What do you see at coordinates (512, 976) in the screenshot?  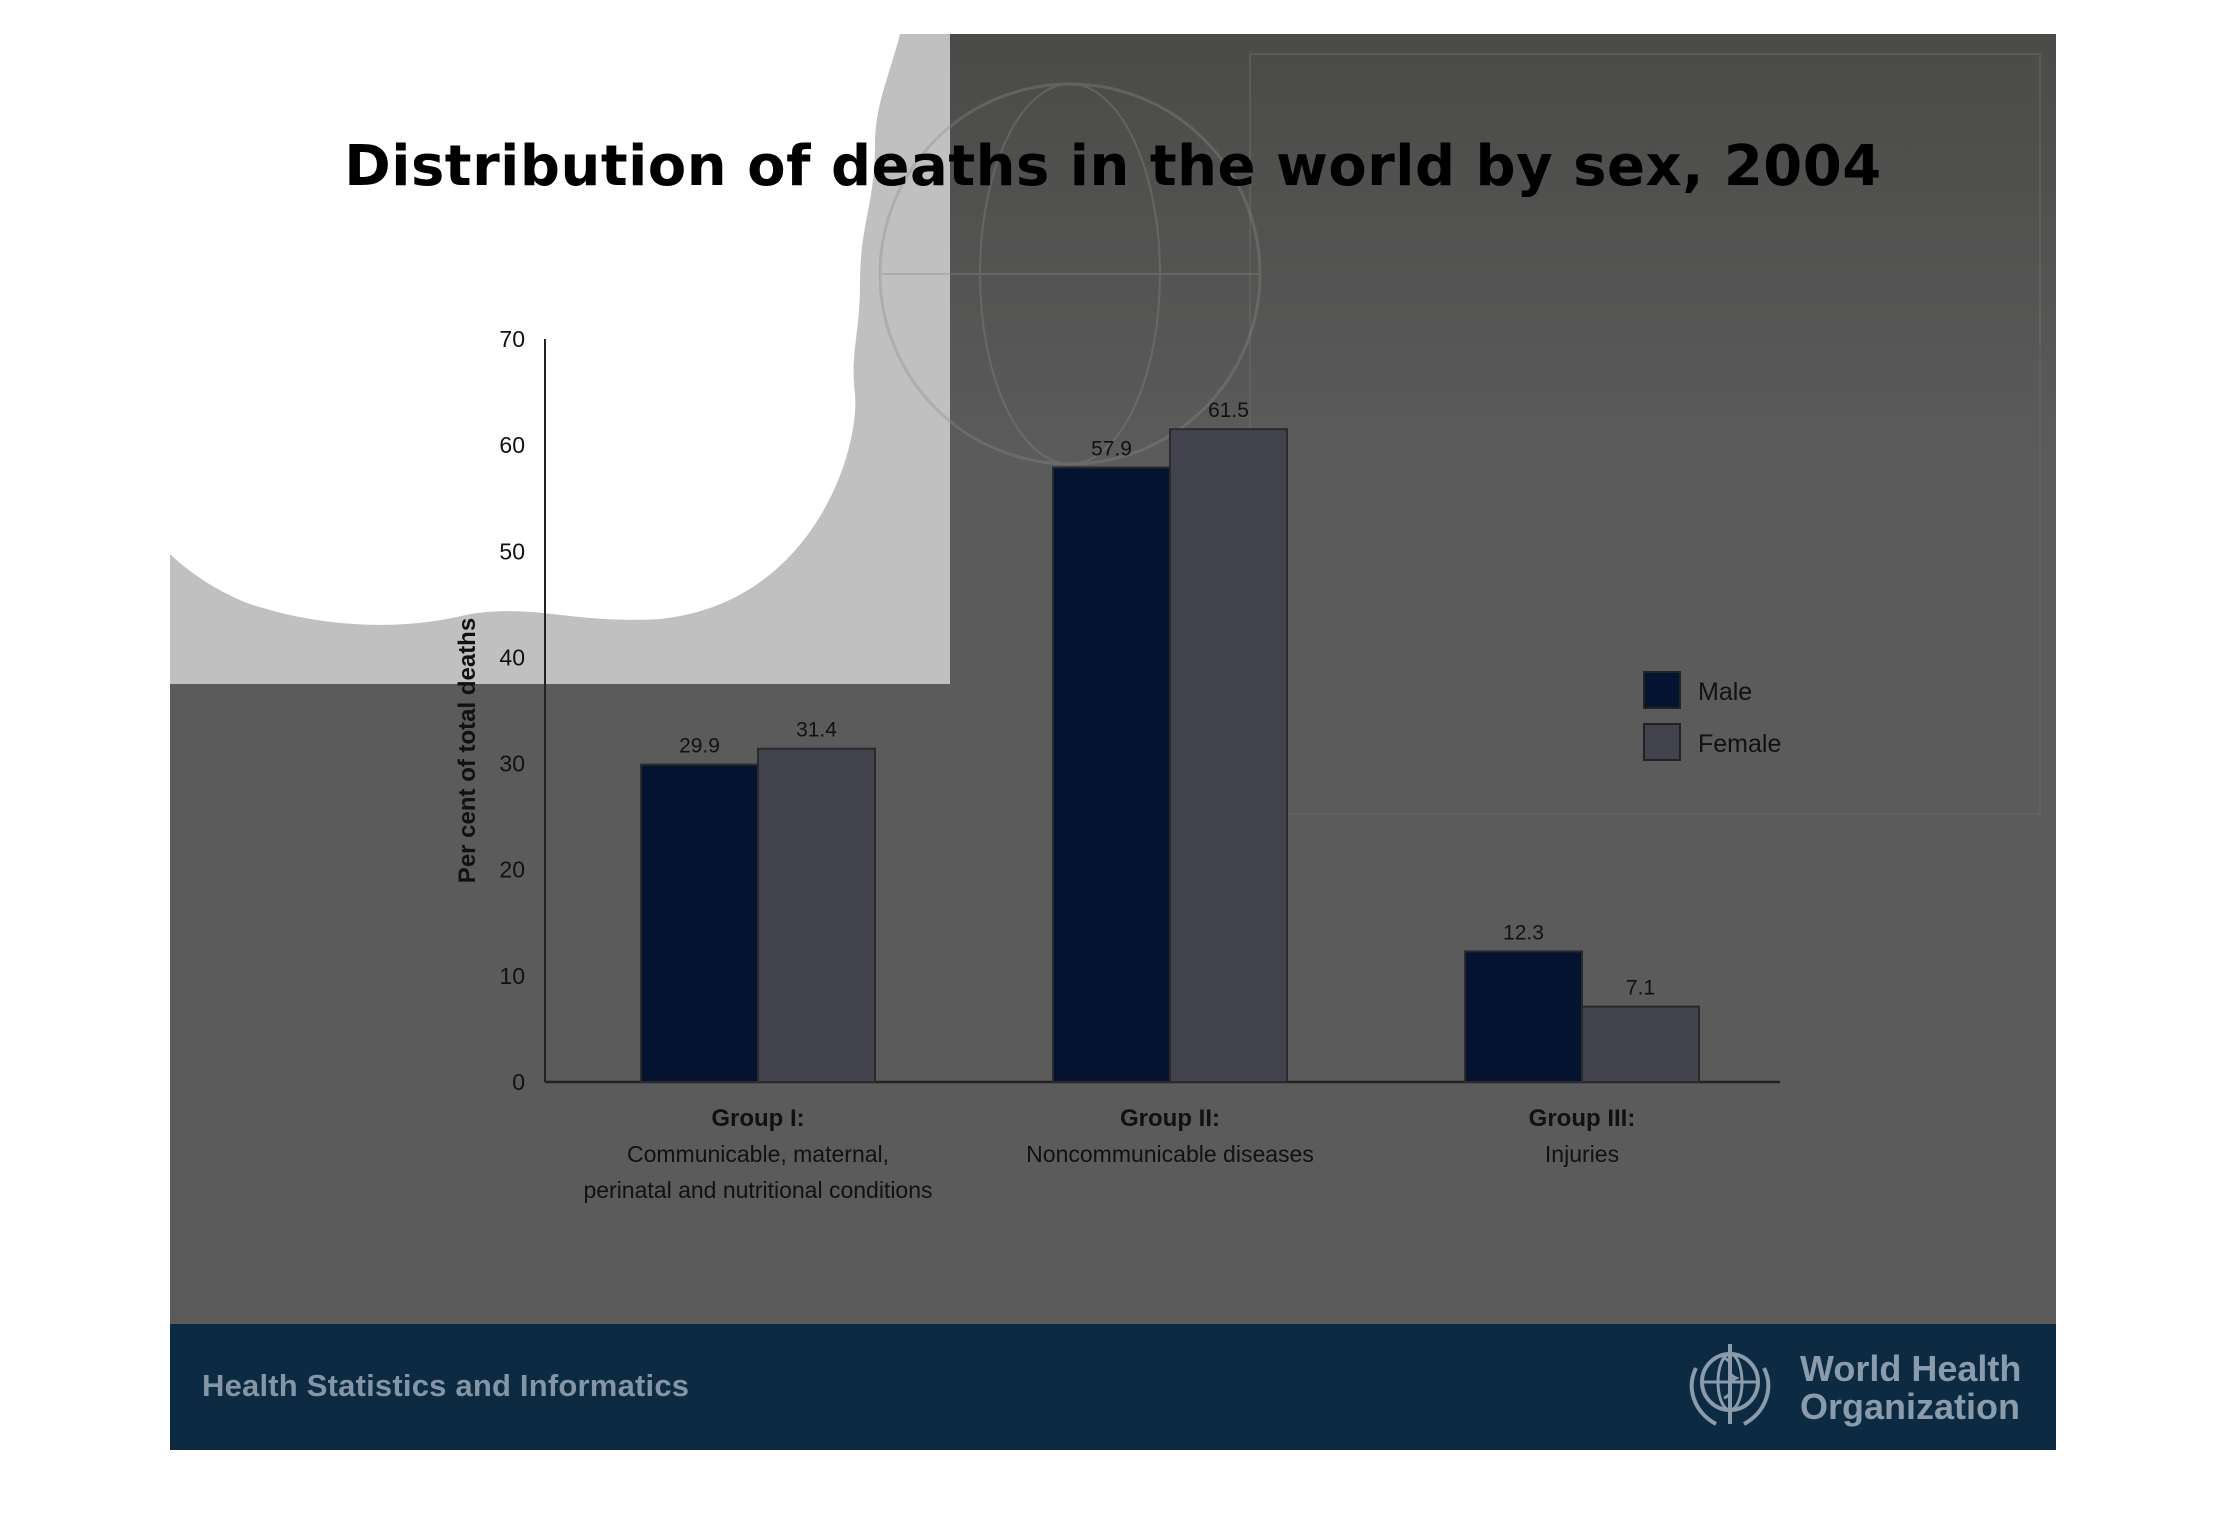 I see `y-tick-label: 10` at bounding box center [512, 976].